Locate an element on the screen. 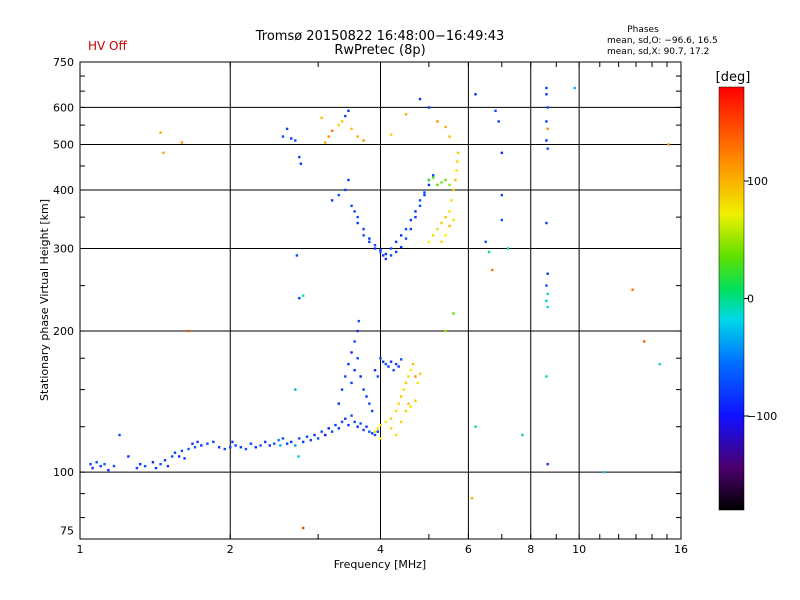  y-tick-labels: 75 100 200 300 400 500 600 750 is located at coordinates (63, 297).